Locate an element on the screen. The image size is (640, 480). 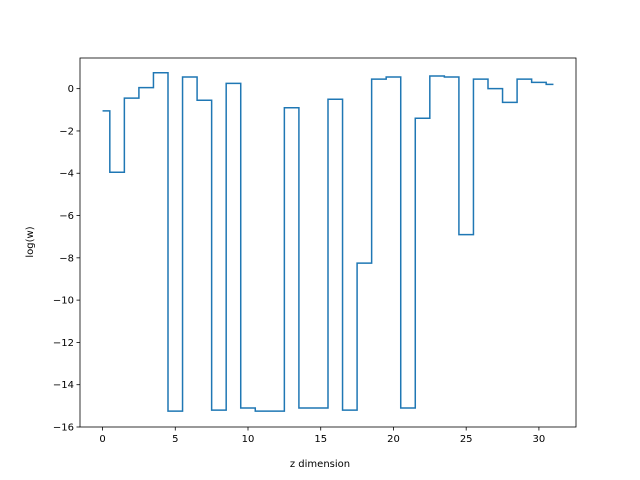
y-tick-label: −8 is located at coordinates (66, 258).